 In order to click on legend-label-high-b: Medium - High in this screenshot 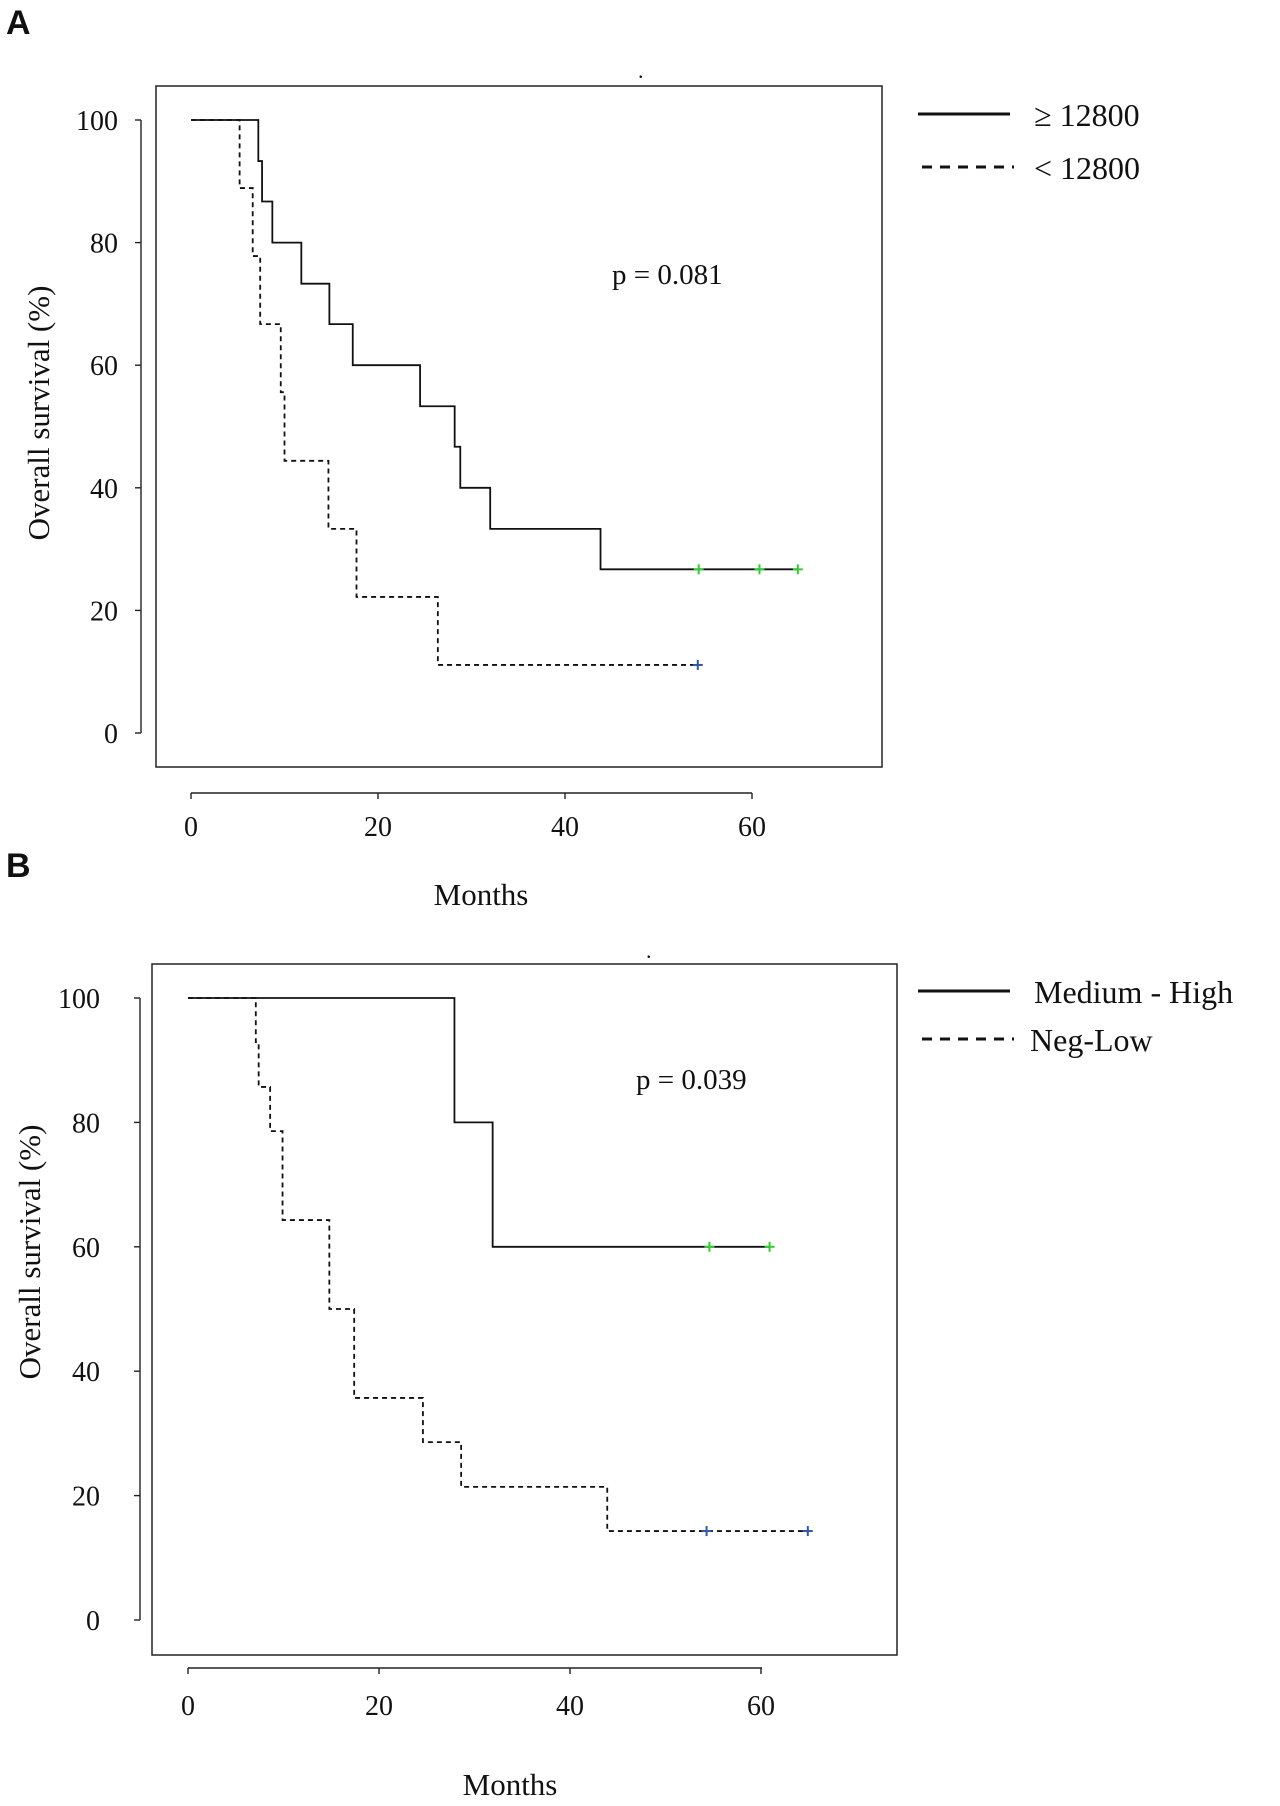, I will do `click(1133, 992)`.